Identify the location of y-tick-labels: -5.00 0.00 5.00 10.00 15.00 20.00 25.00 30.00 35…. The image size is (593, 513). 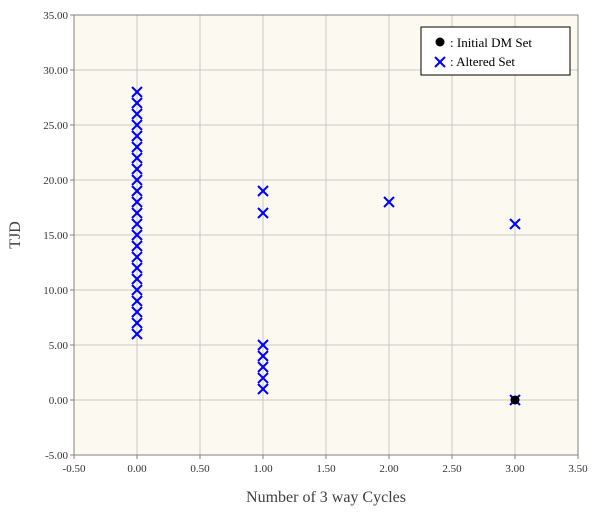
(55, 236).